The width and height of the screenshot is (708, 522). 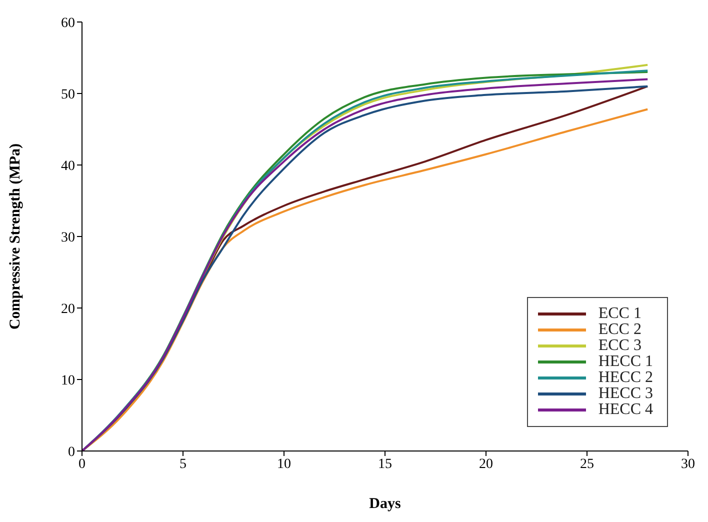 I want to click on legend-label: HECC 4, so click(x=625, y=409).